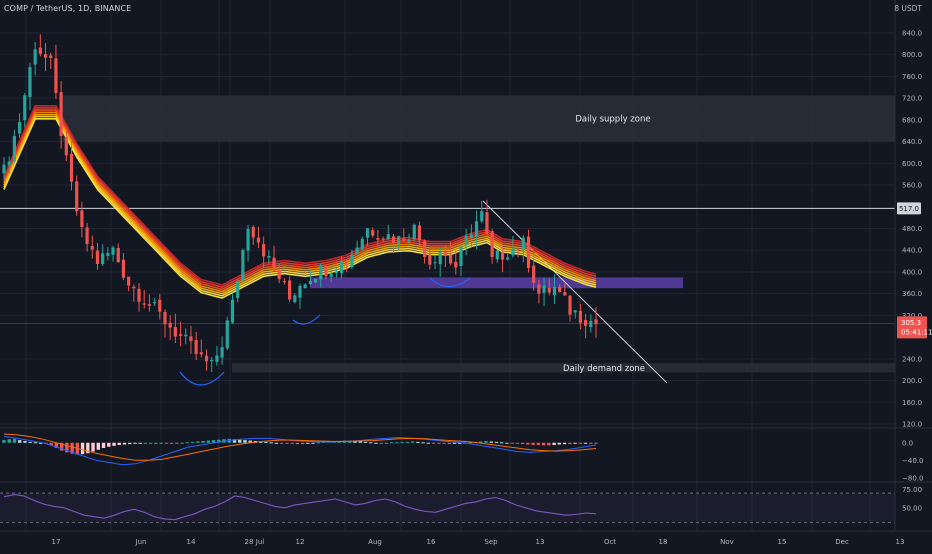 The width and height of the screenshot is (932, 554). What do you see at coordinates (575, 292) in the screenshot?
I see `trend-line` at bounding box center [575, 292].